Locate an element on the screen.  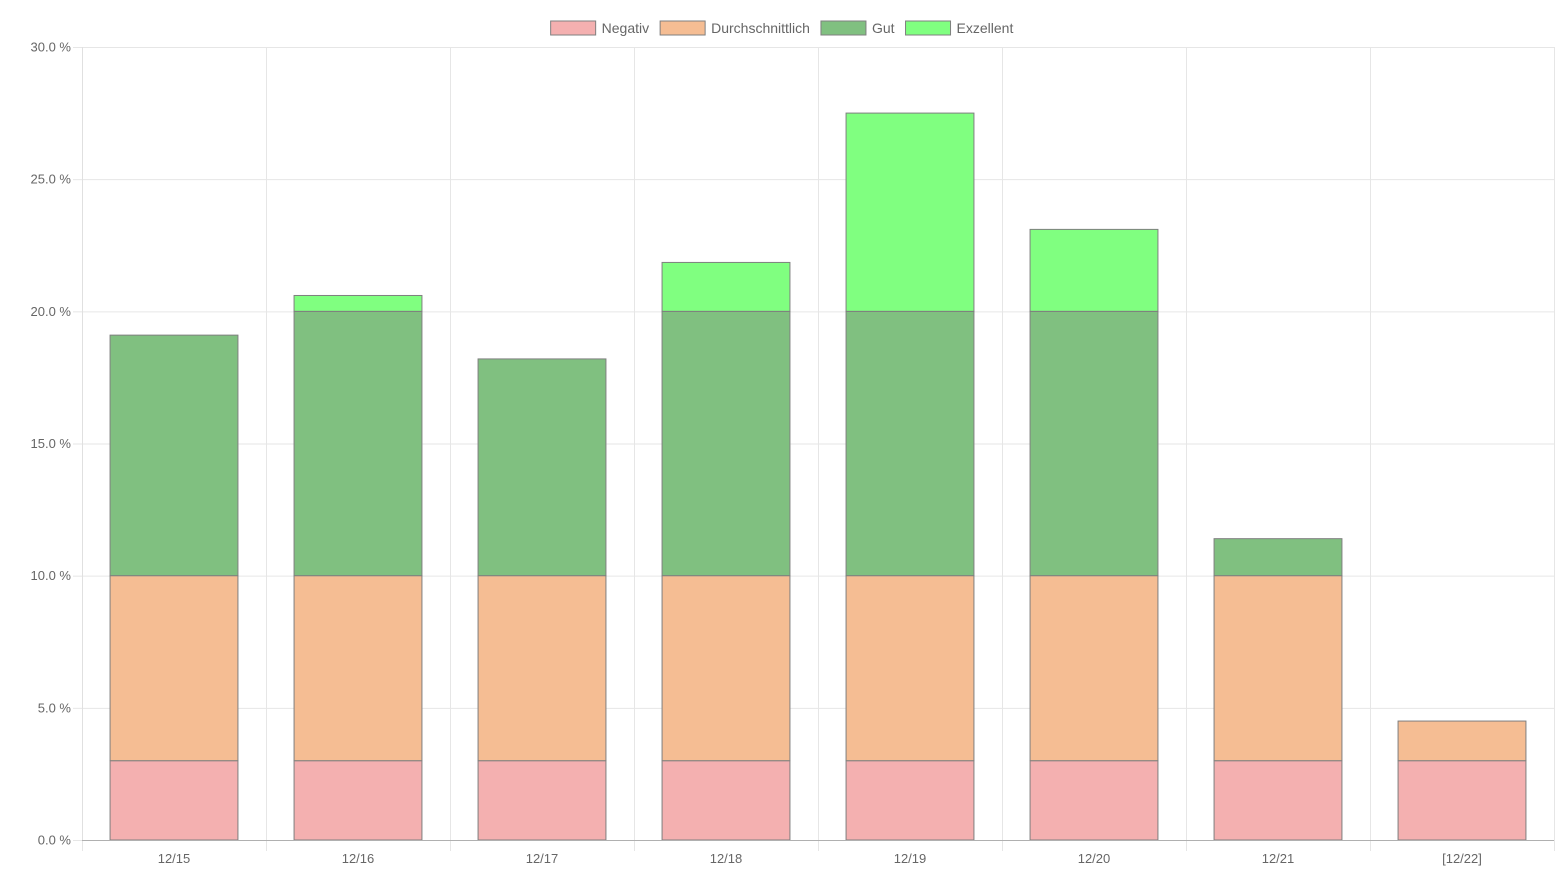
legend: Negativ Durchschnittlich Gut Exzellent is located at coordinates (782, 28).